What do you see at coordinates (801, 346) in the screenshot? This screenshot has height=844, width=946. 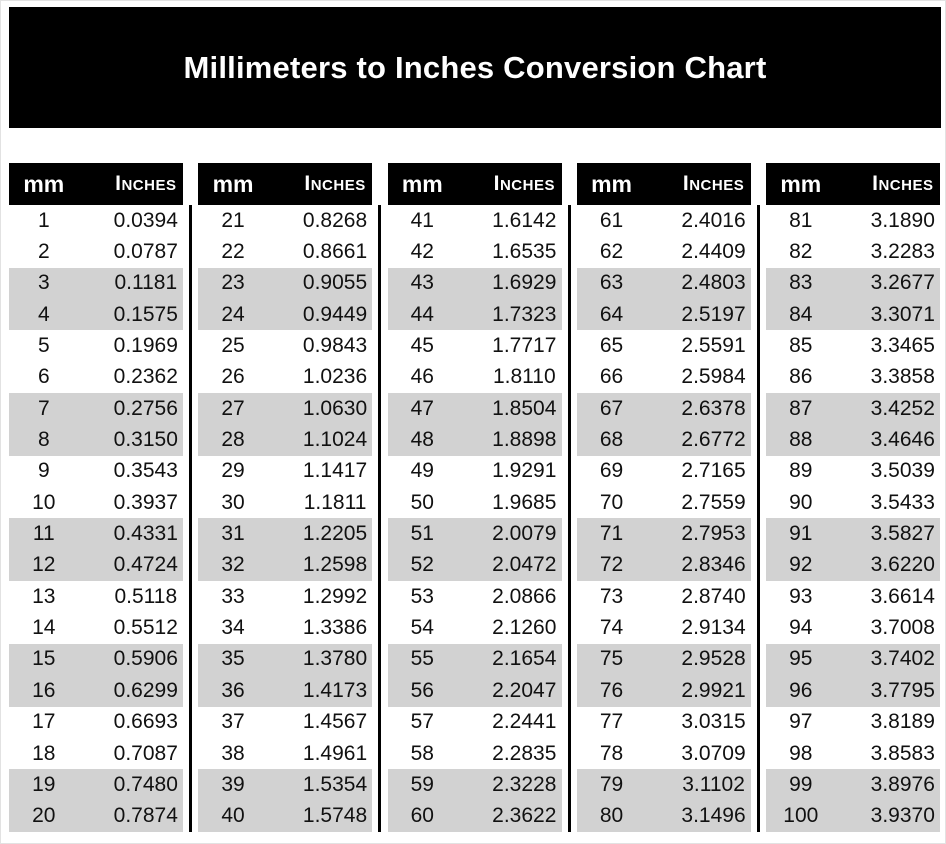 I see `mm-value: 85` at bounding box center [801, 346].